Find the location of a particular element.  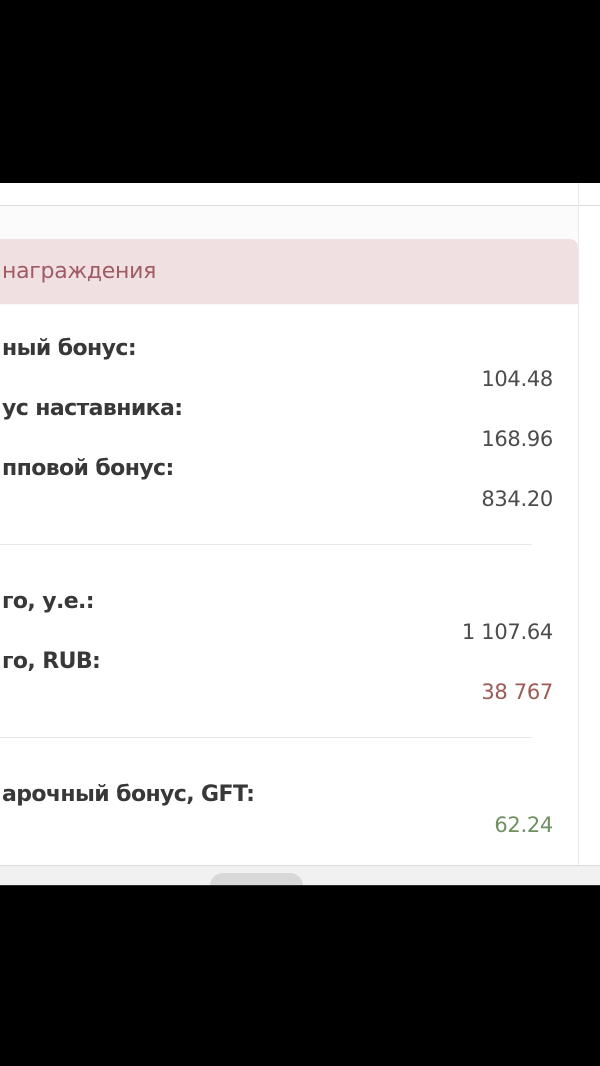

table-row: го, у.е.: 1 107.64 is located at coordinates (276, 617).